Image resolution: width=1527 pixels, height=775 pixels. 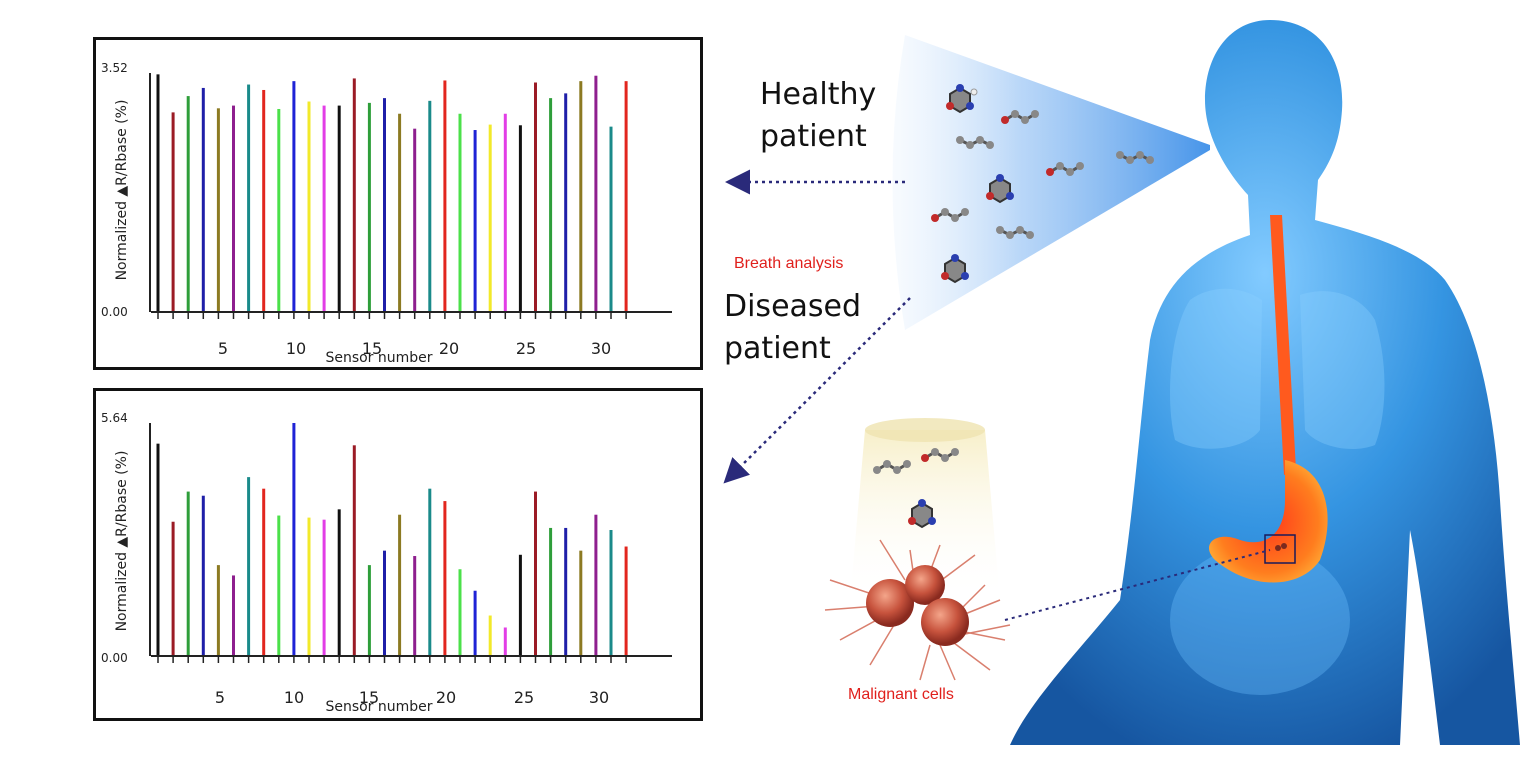 What do you see at coordinates (392, 193) in the screenshot?
I see `healthy-bars` at bounding box center [392, 193].